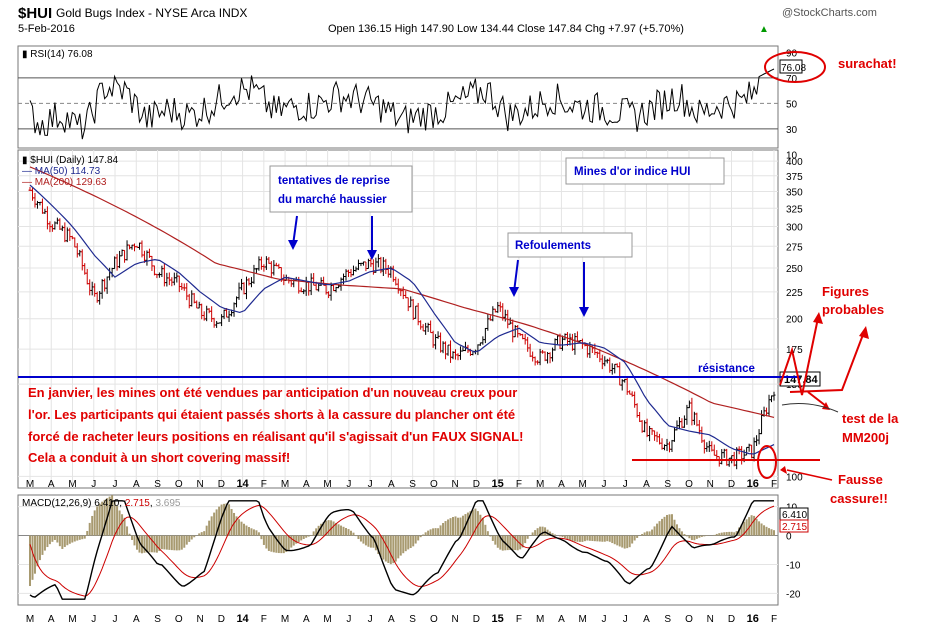 This screenshot has height=626, width=945. What do you see at coordinates (151, 13) in the screenshot?
I see `chart-name: Gold Bugs Index - NYSE Arca INDX` at bounding box center [151, 13].